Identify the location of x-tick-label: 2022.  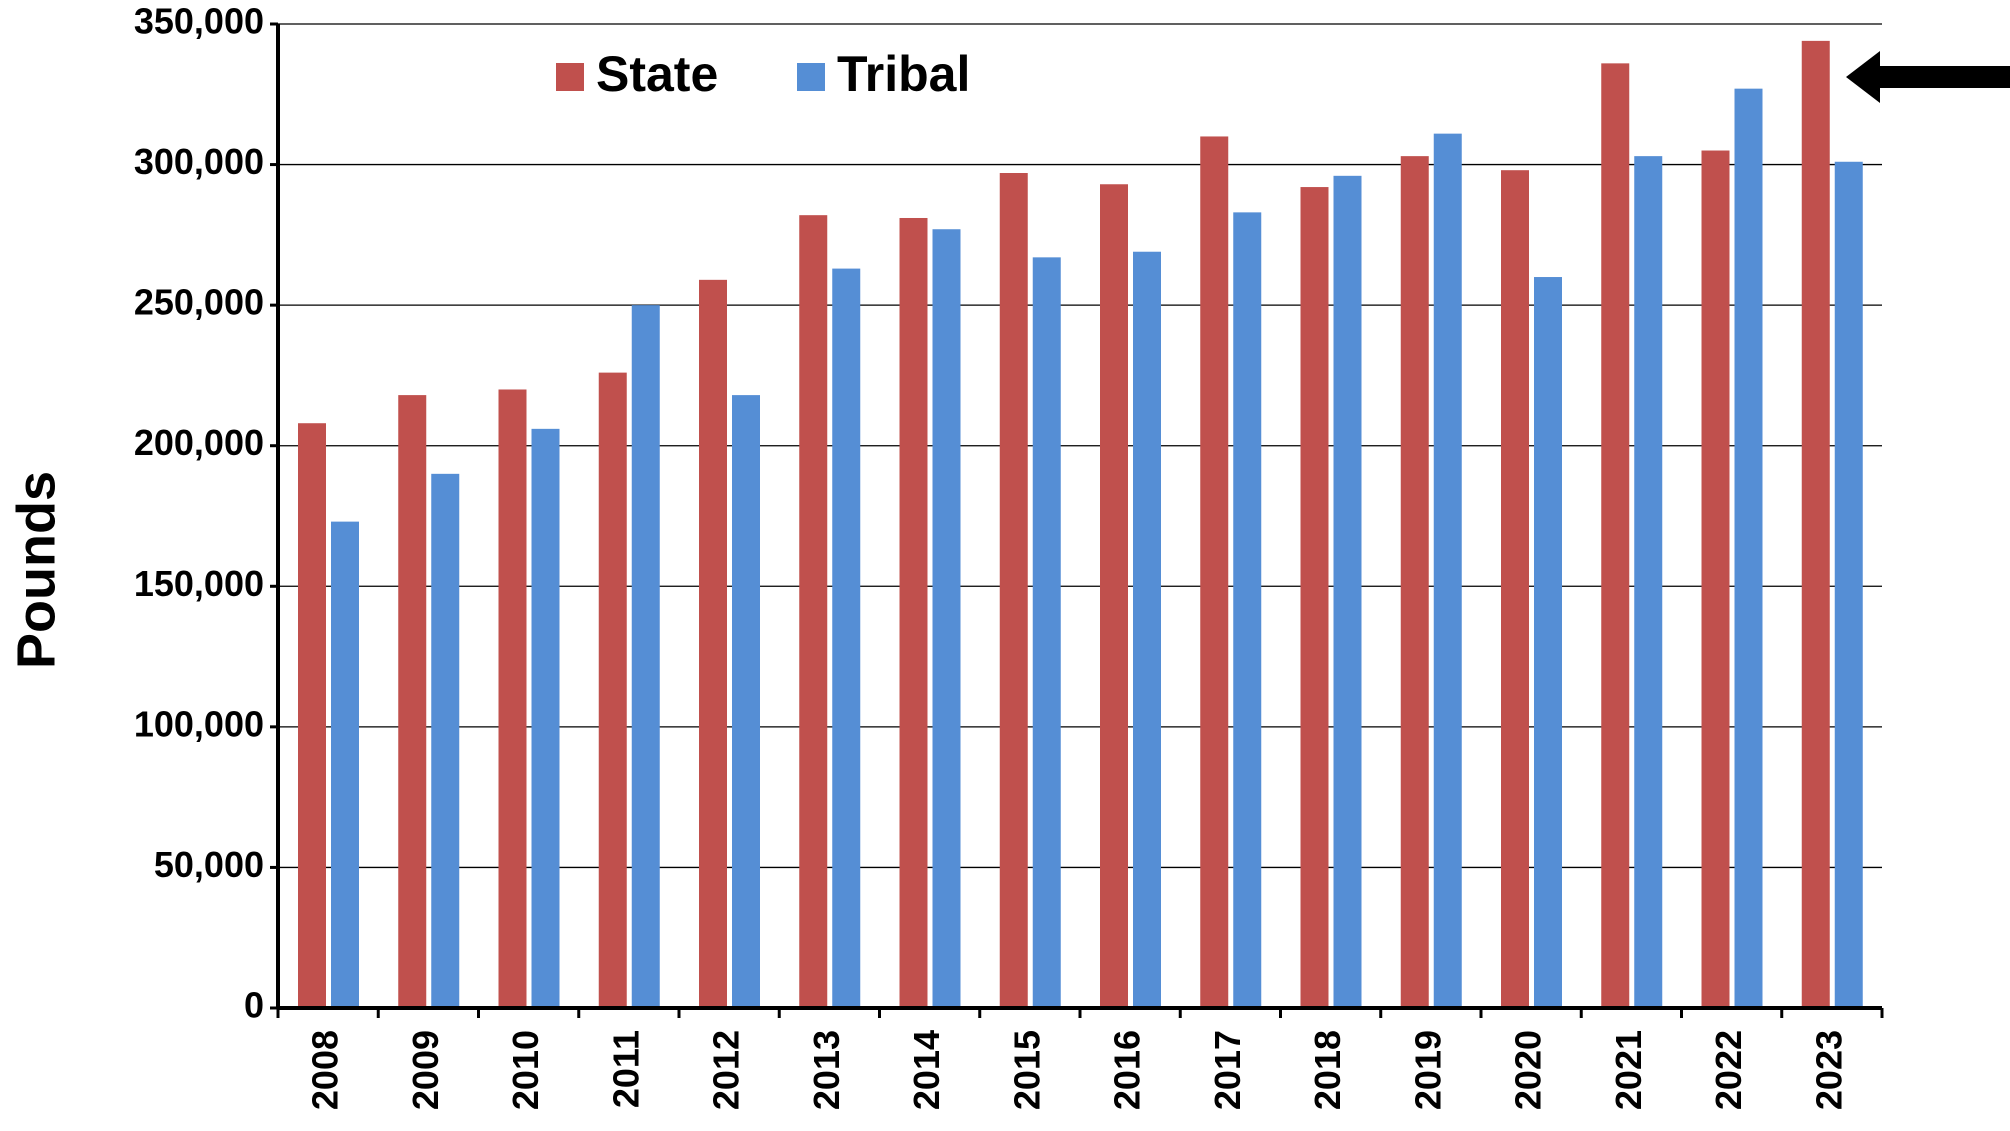
(1728, 1070).